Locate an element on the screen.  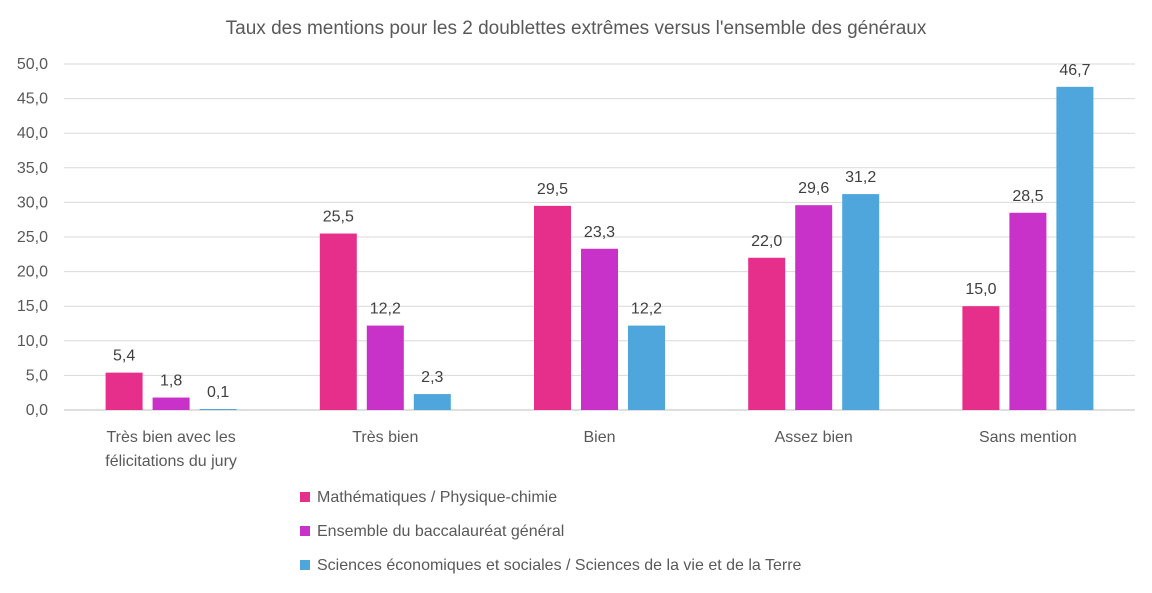
data-label: 5,4 is located at coordinates (124, 356).